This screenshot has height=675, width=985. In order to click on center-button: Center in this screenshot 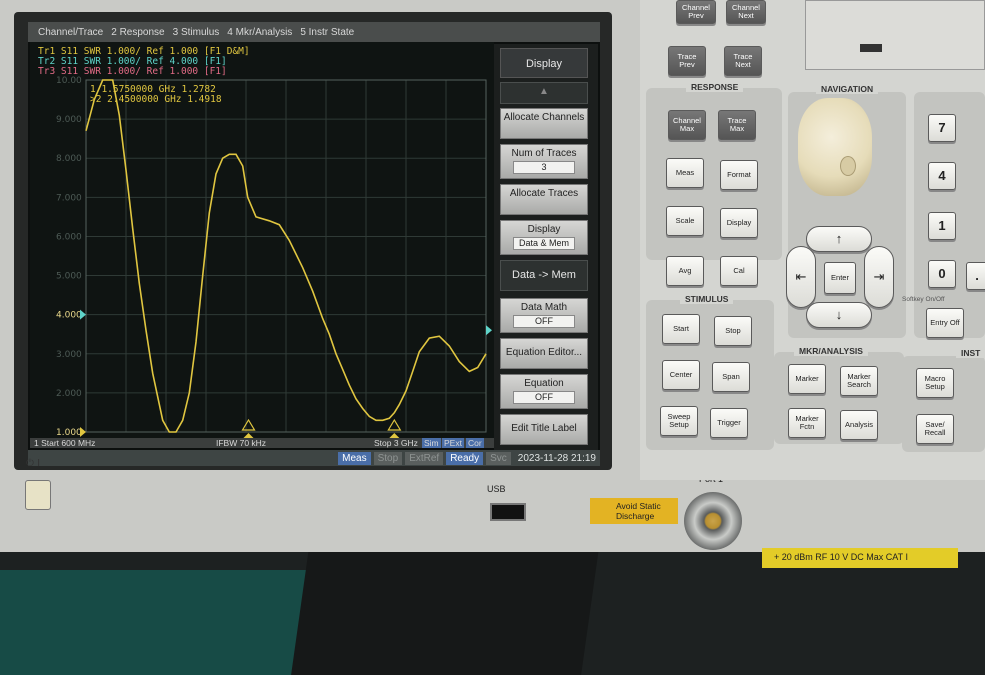, I will do `click(681, 375)`.